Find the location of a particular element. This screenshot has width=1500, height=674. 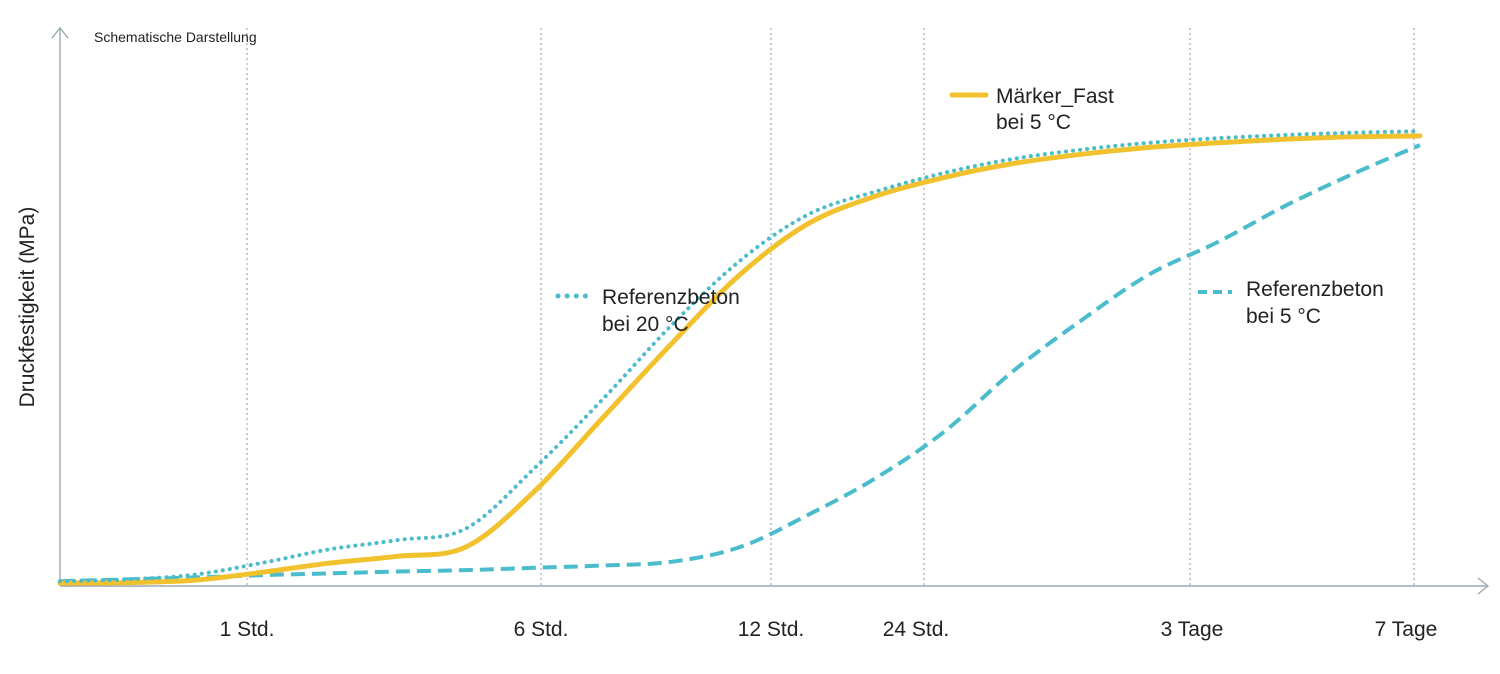

legend-label-referenz-20-2: bei 20 °C is located at coordinates (645, 324).